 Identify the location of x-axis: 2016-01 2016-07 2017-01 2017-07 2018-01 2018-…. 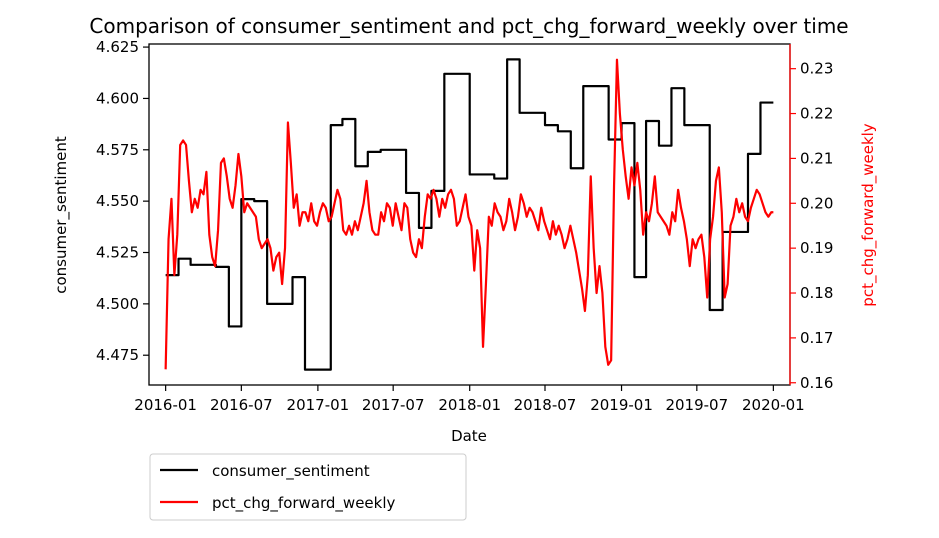
(469, 399).